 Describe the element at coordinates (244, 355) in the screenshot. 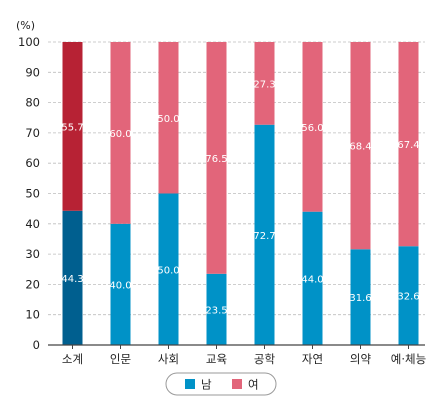

I see `x-category-labels: 소계 인문 사회 교육 공학 자연 의약 예·체능` at that location.